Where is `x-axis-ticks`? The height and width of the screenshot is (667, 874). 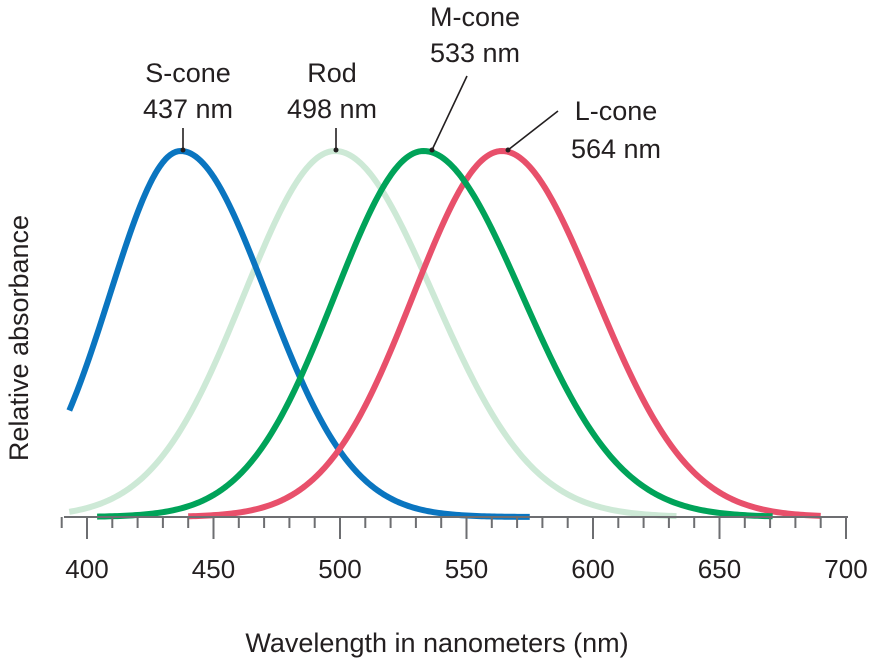 x-axis-ticks is located at coordinates (453, 528).